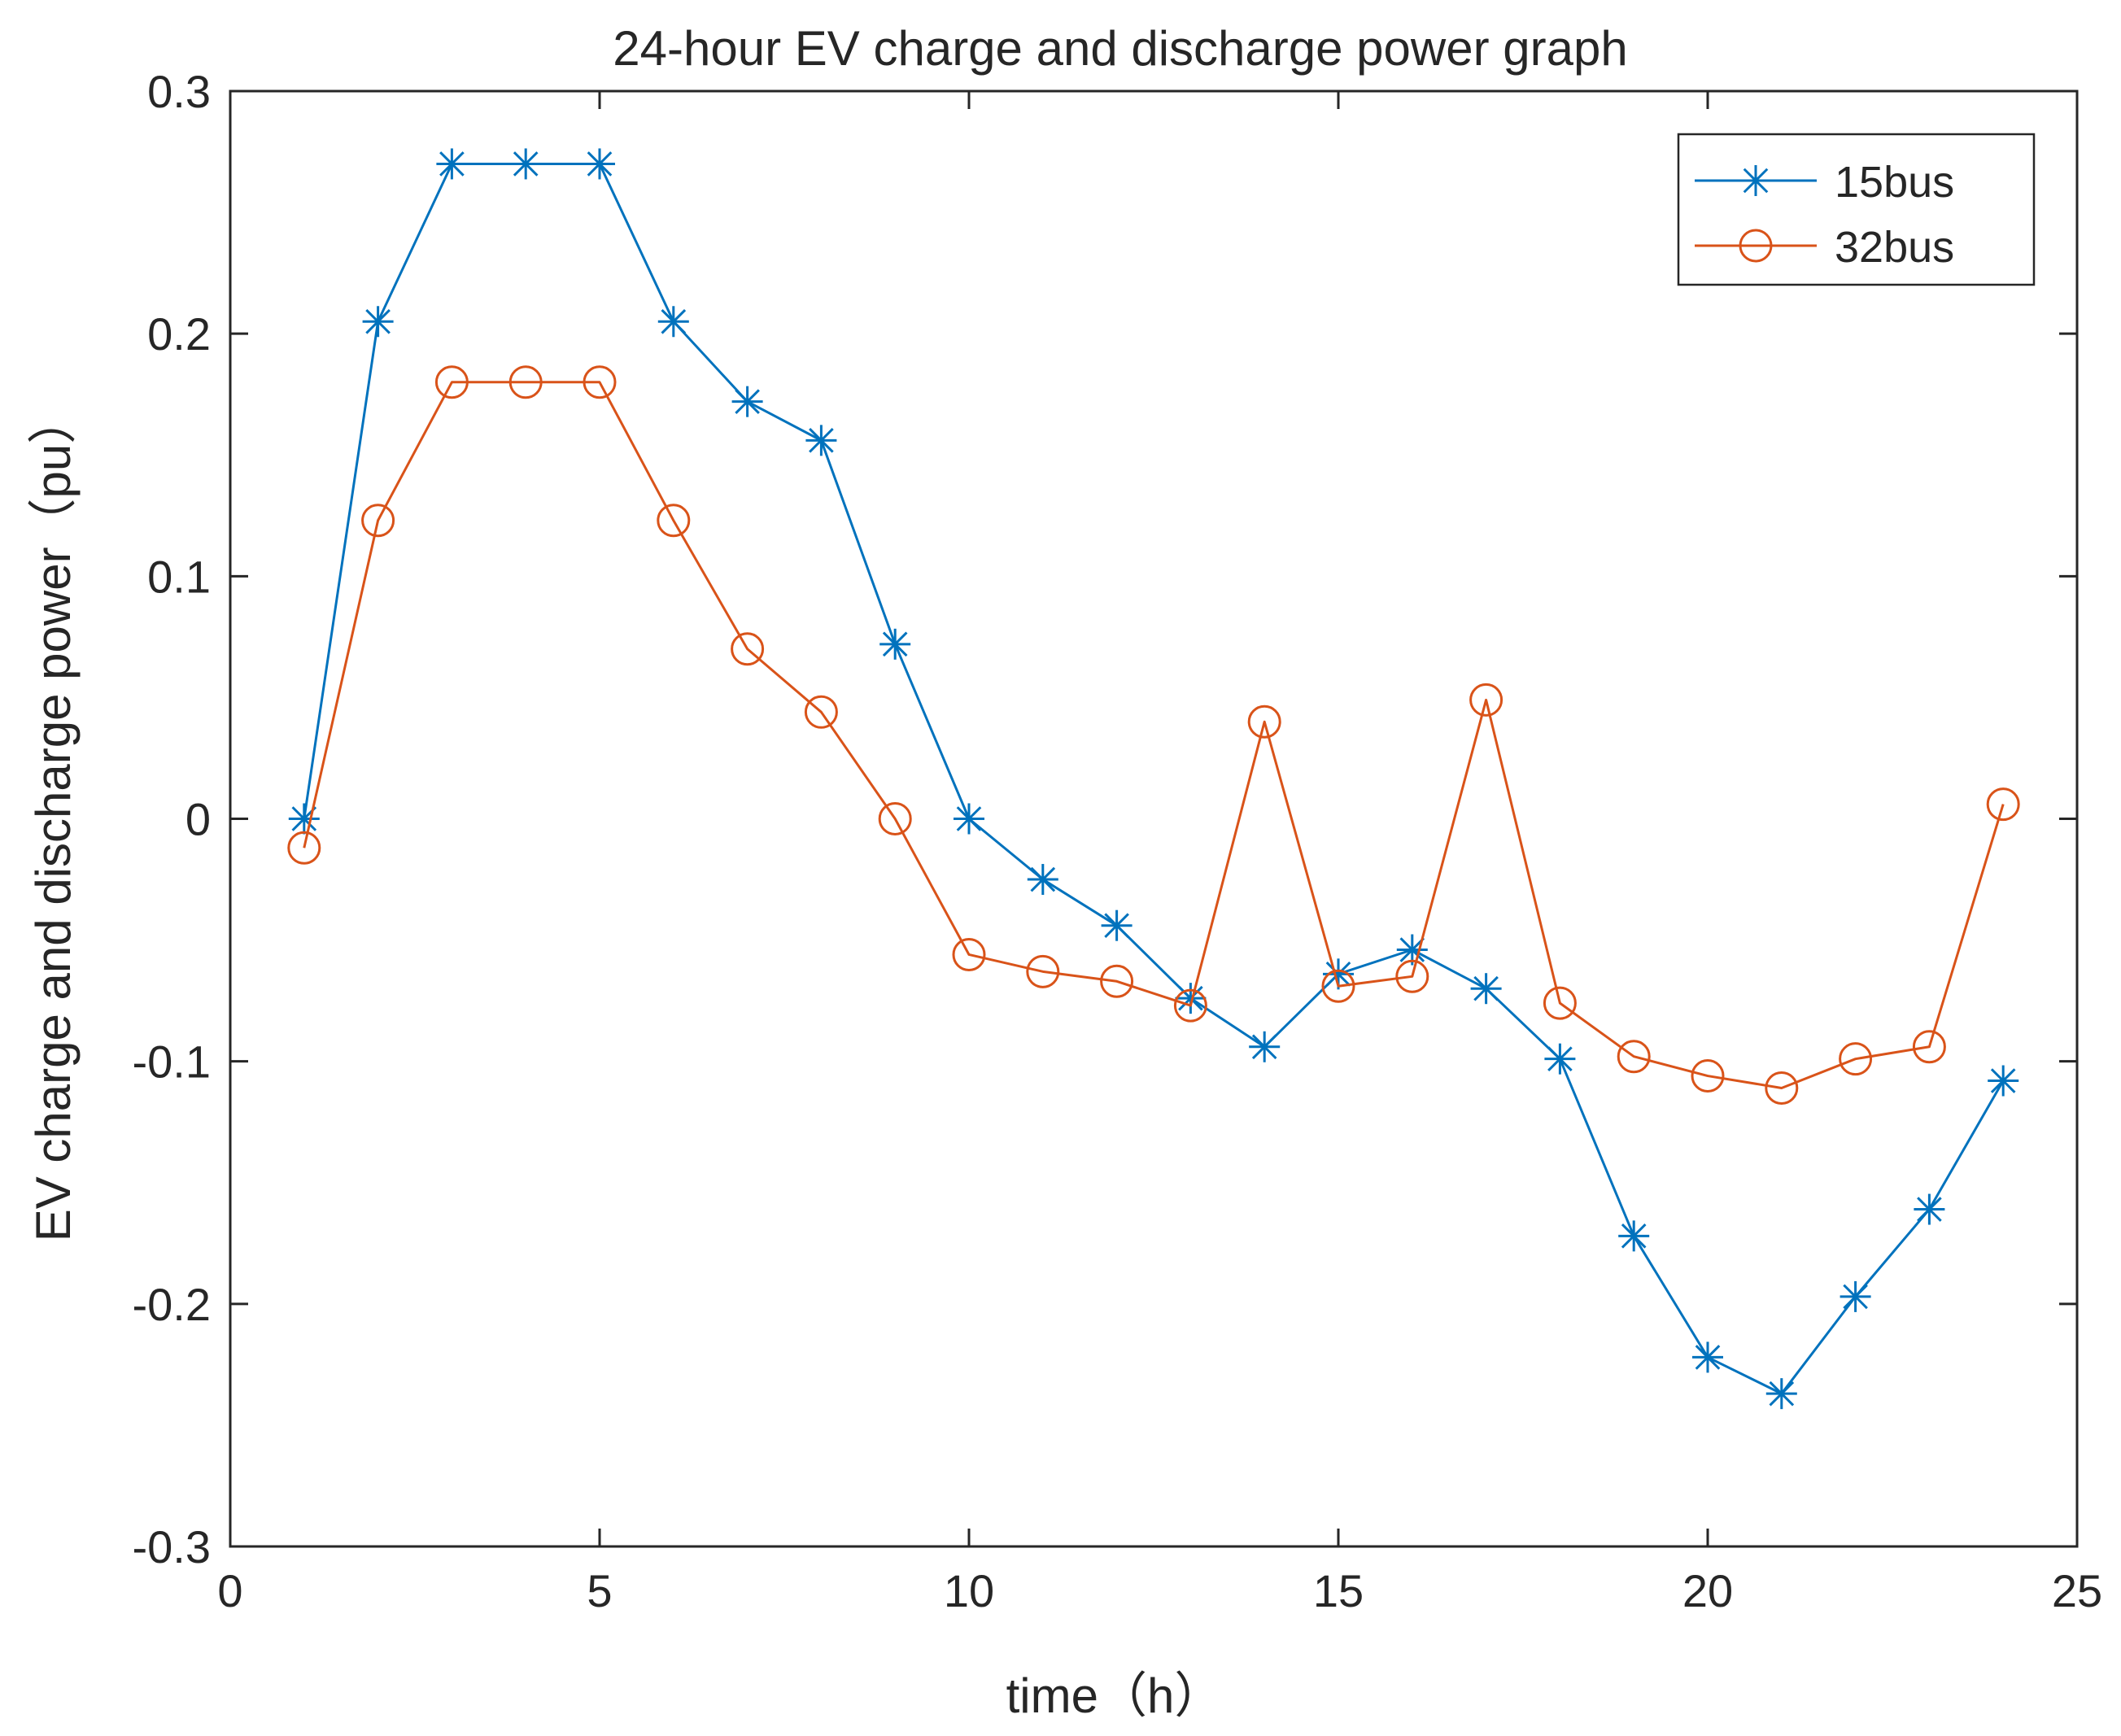  I want to click on y-tick-label: 0, so click(198, 819).